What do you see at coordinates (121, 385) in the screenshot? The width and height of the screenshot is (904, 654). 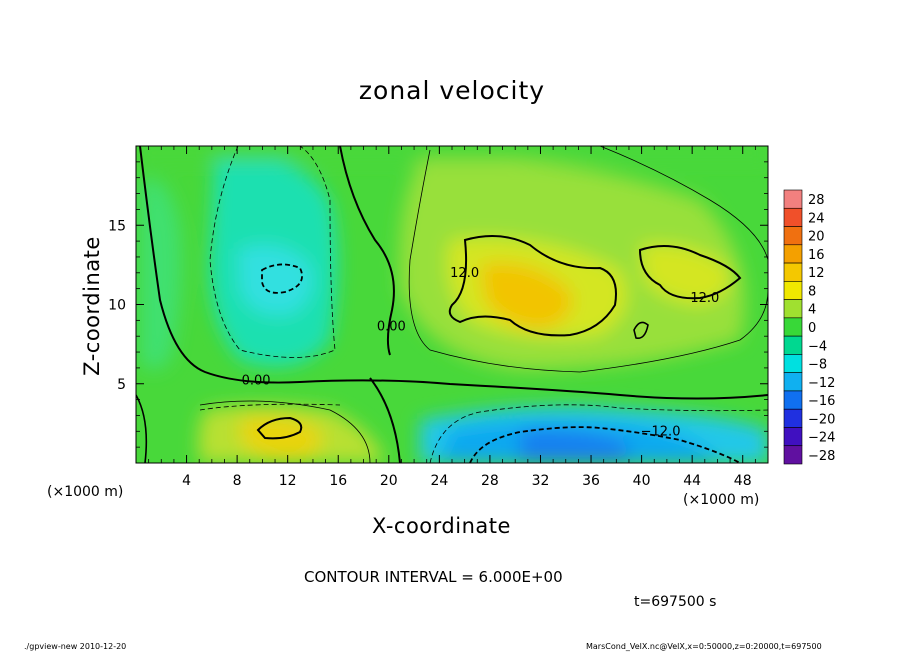 I see `y-tick-label: 5` at bounding box center [121, 385].